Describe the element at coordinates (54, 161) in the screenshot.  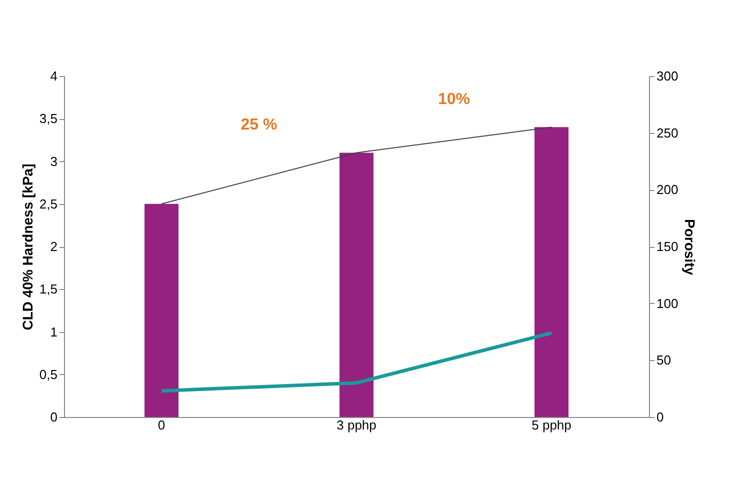
I see `y-tick-label: 3` at that location.